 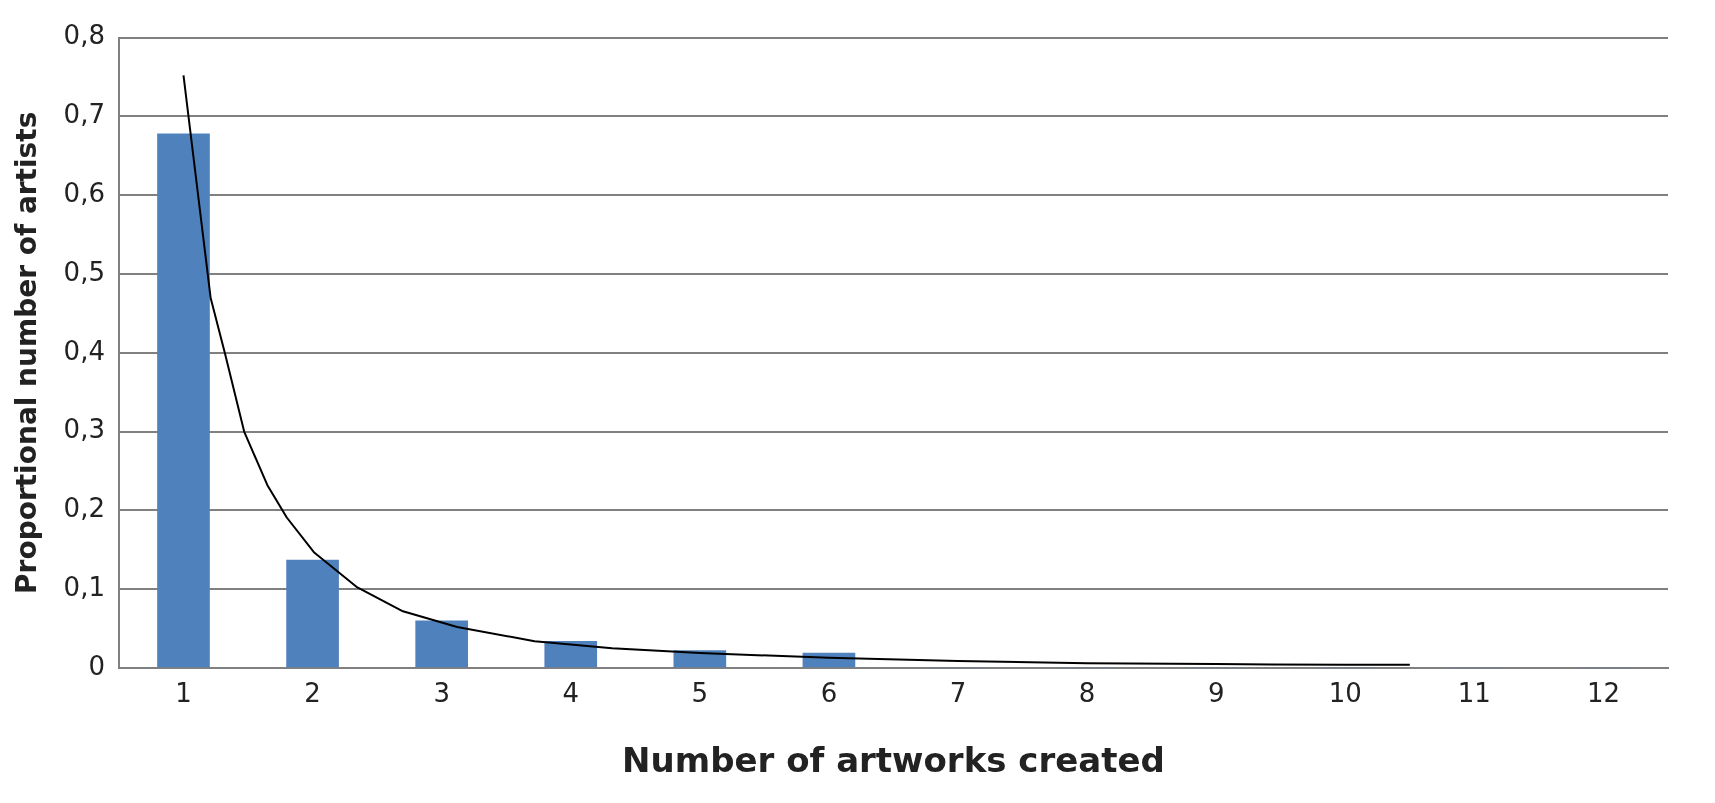 What do you see at coordinates (84, 271) in the screenshot?
I see `y-tick-label: 0,5` at bounding box center [84, 271].